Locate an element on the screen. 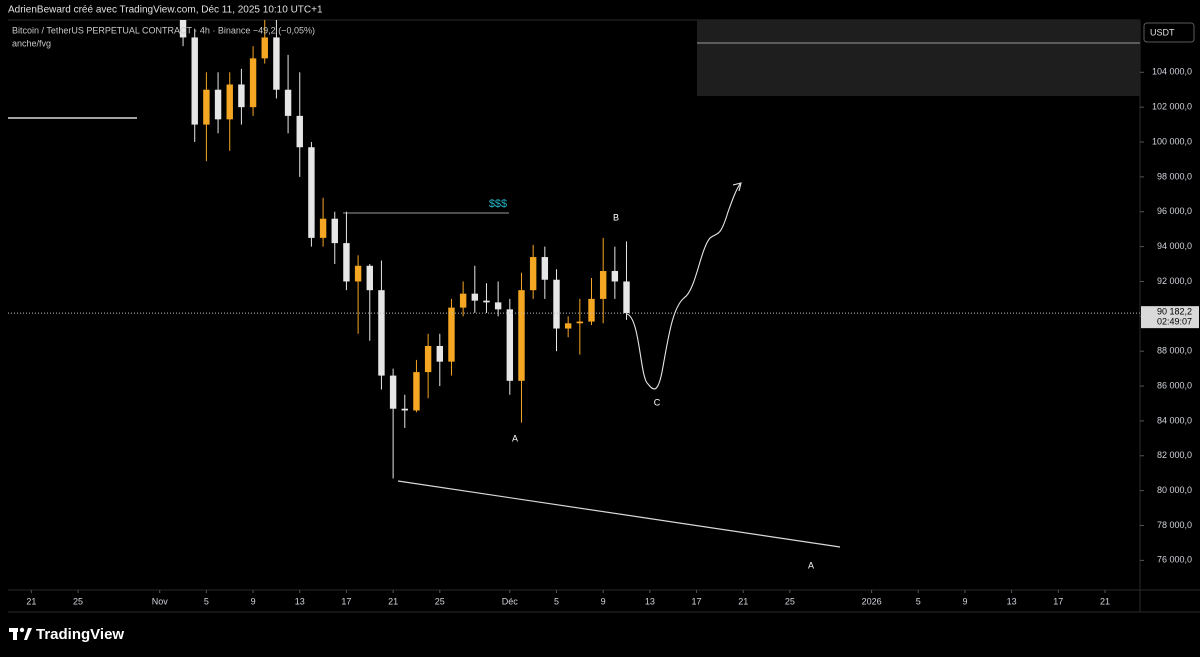  y-tick-label: 100 000,0 is located at coordinates (1172, 141).